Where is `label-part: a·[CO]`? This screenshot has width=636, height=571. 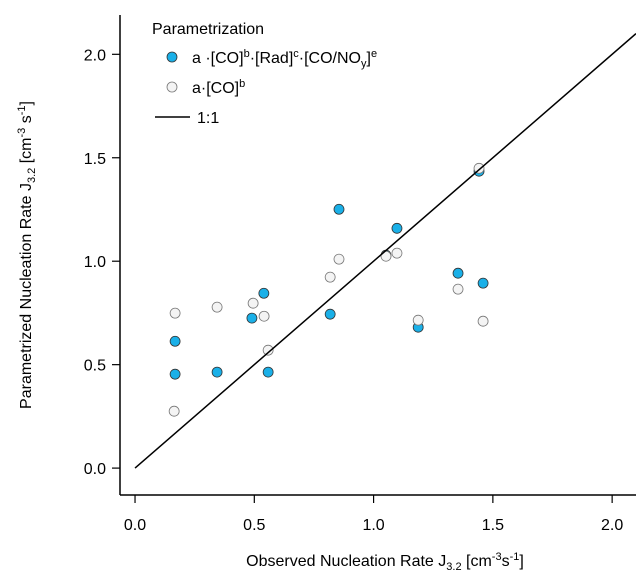
label-part: a·[CO] is located at coordinates (215, 88).